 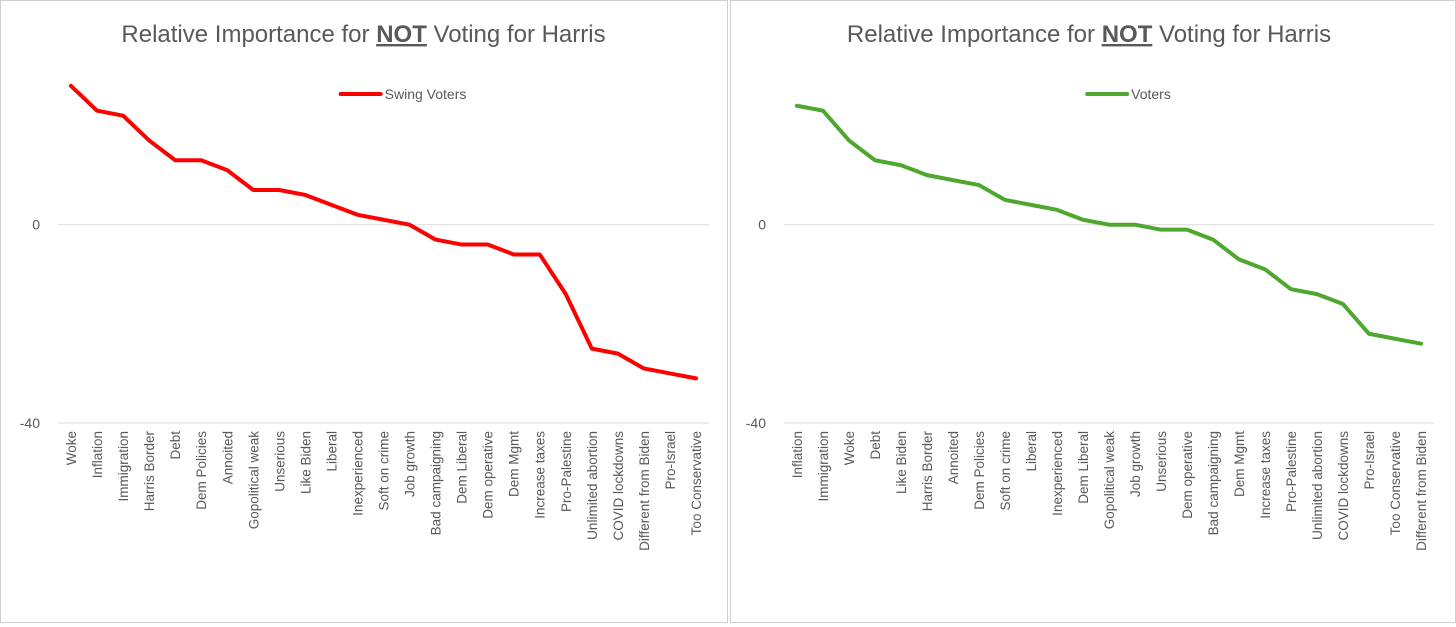 What do you see at coordinates (1128, 94) in the screenshot?
I see `legend: Voters` at bounding box center [1128, 94].